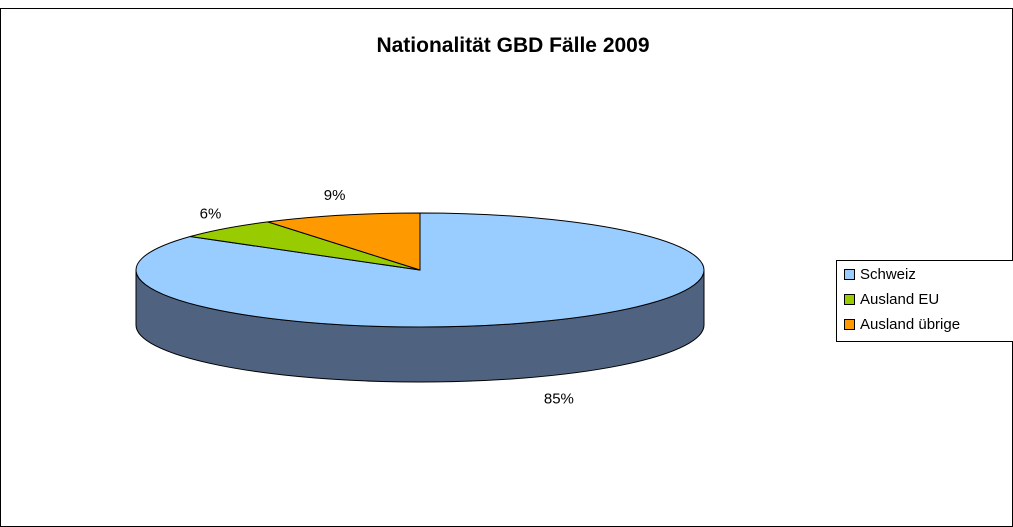 Image resolution: width=1013 pixels, height=527 pixels. I want to click on legend: Schweiz Ausland EU Ausland übrige, so click(924, 301).